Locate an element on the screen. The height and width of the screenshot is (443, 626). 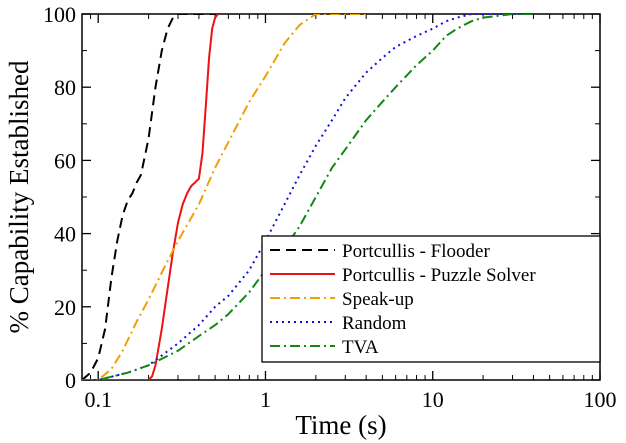
legend-label-1: Portcullis - Flooder is located at coordinates (416, 251).